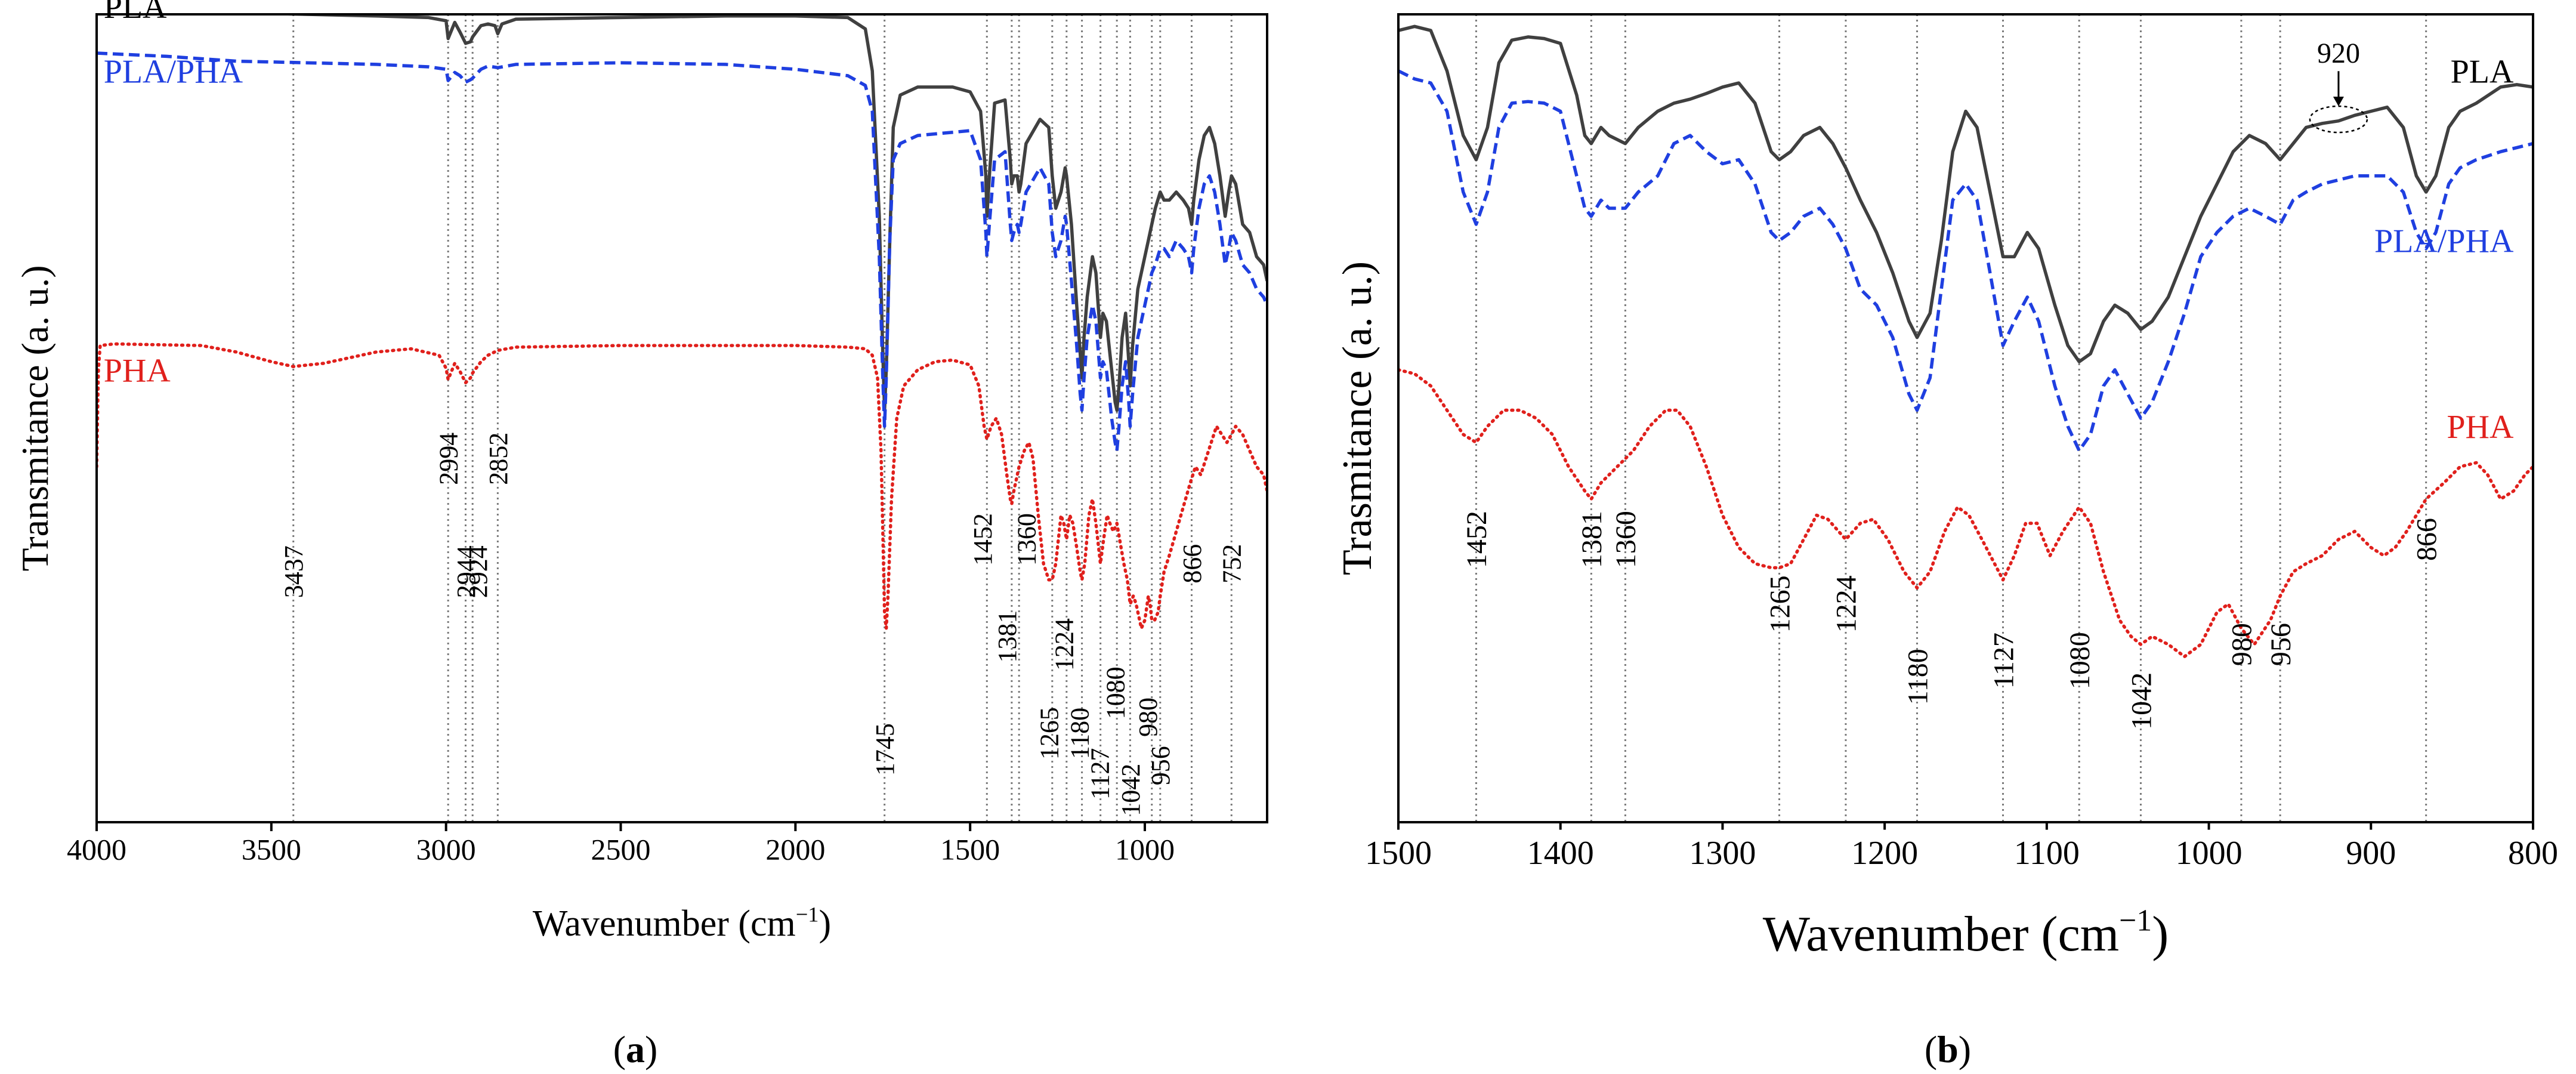 This screenshot has width=2576, height=1074. What do you see at coordinates (982, 539) in the screenshot?
I see `panel-0-peak-label-1452: 1452` at bounding box center [982, 539].